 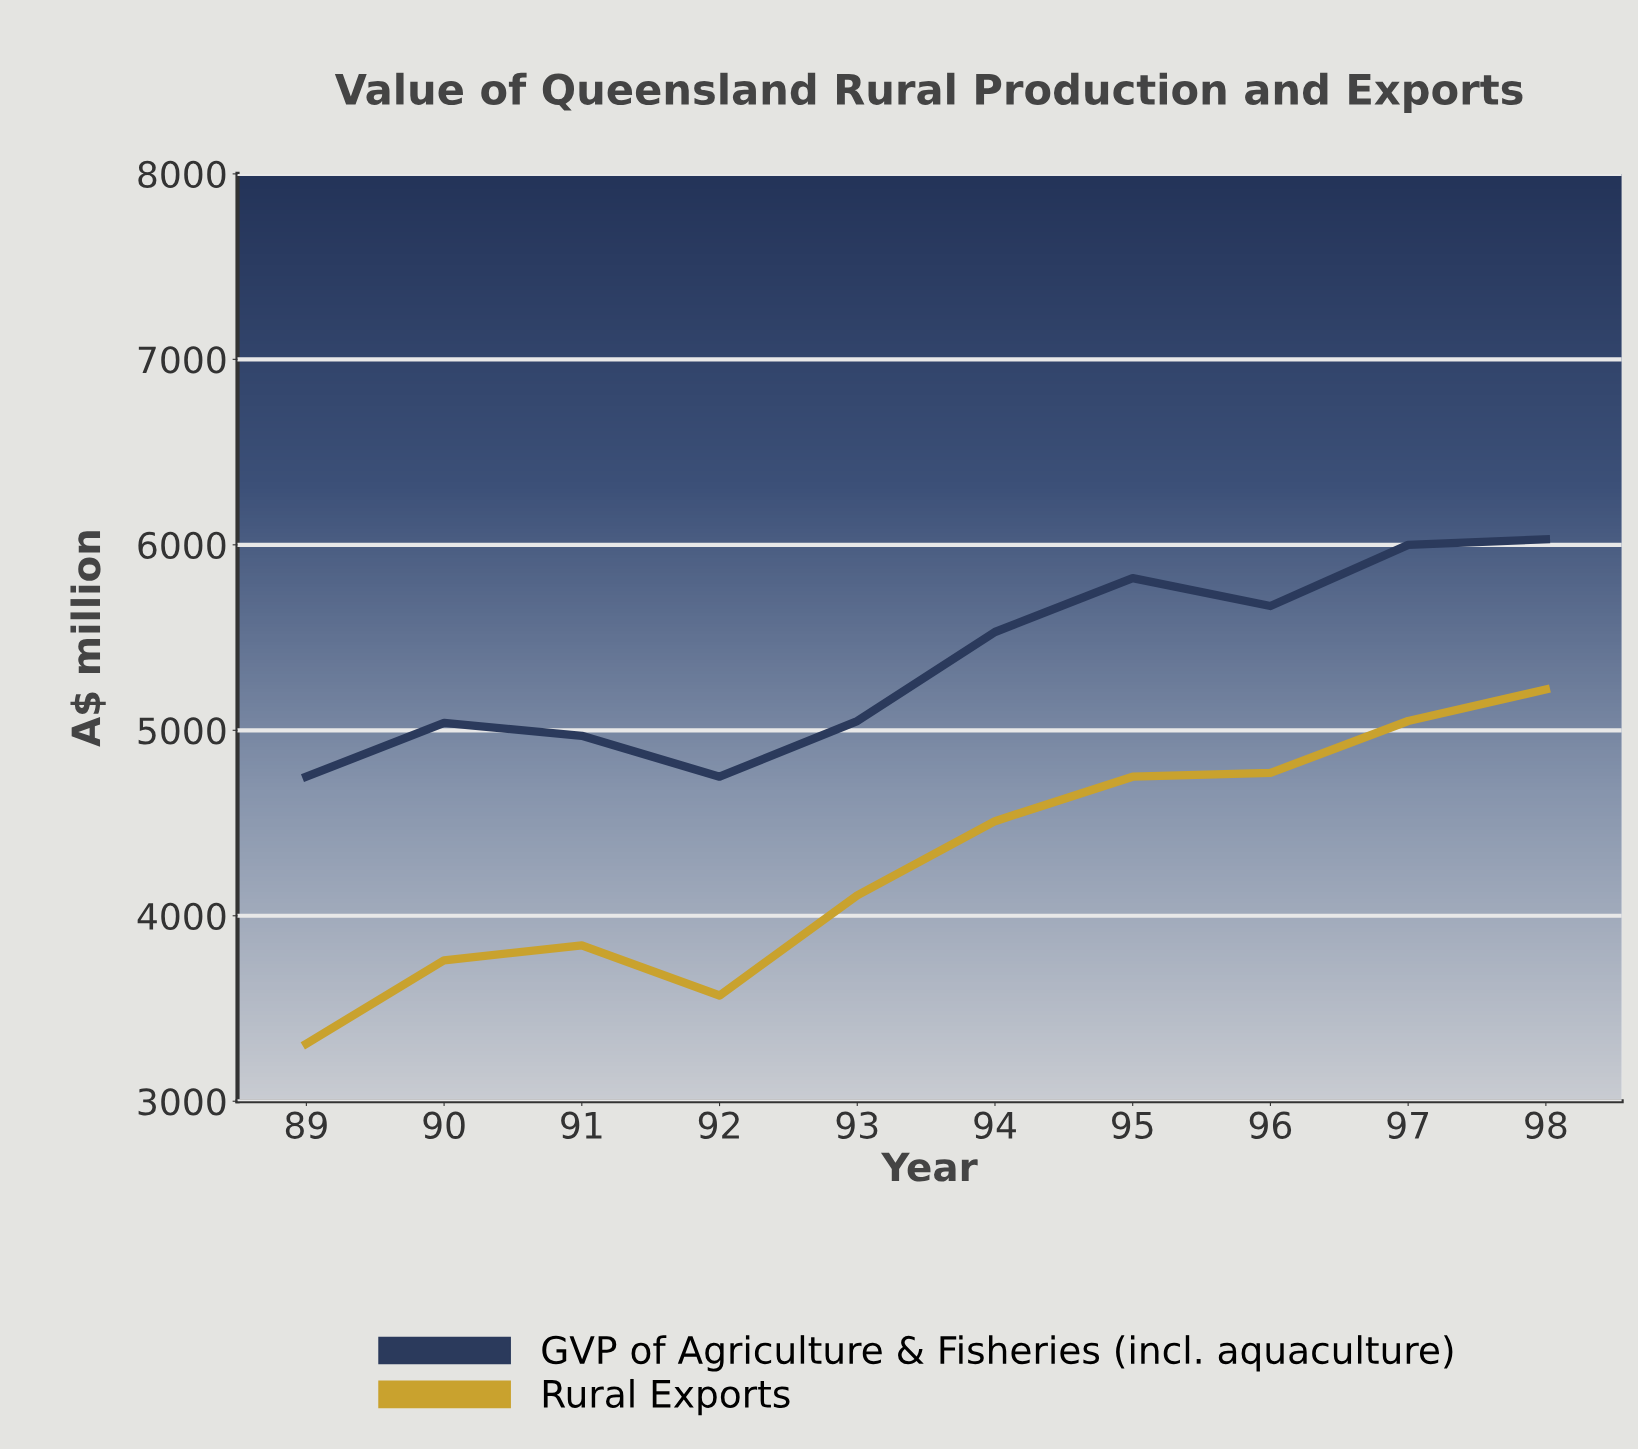 I want to click on y-axis-title: A$ million, so click(x=88, y=639).